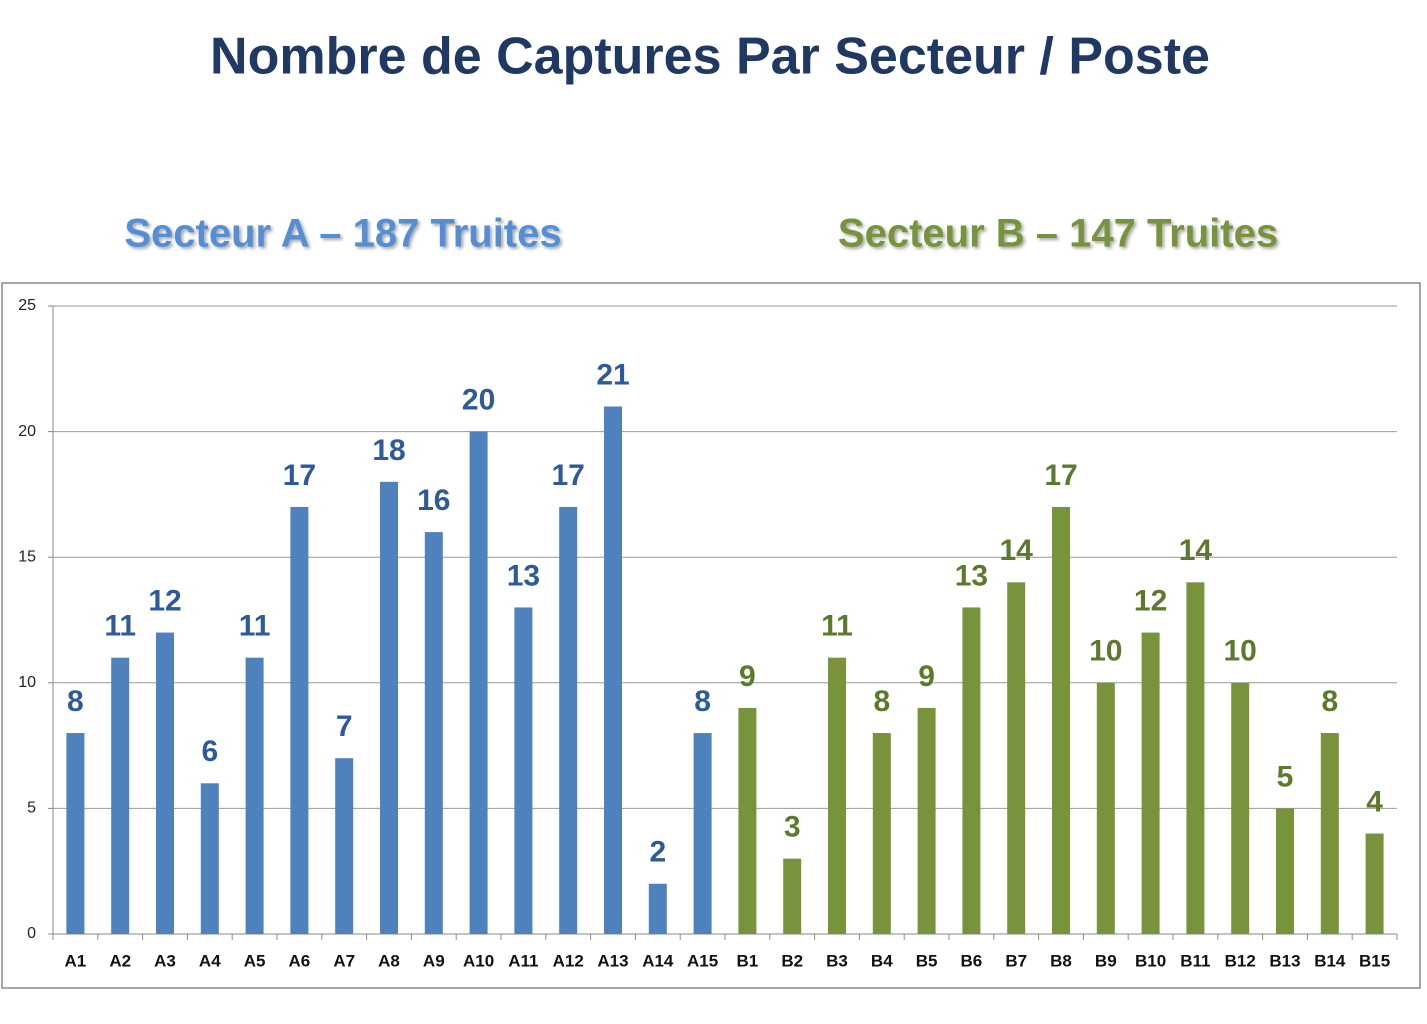 The height and width of the screenshot is (1024, 1427). What do you see at coordinates (882, 960) in the screenshot?
I see `x-tick-label: B4` at bounding box center [882, 960].